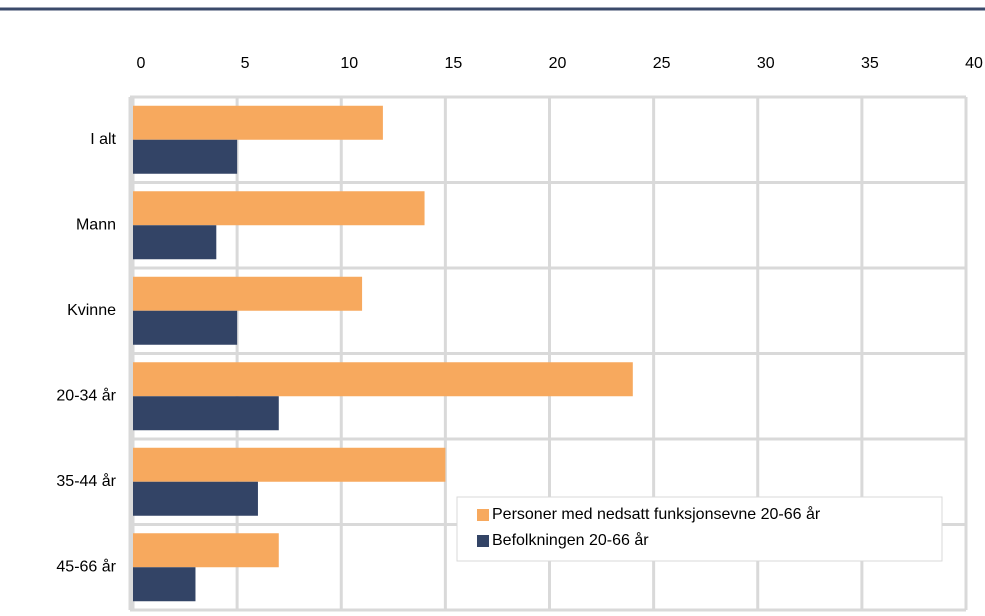 This screenshot has height=616, width=985. I want to click on legend-label: Befolkningen 20-66 år, so click(570, 540).